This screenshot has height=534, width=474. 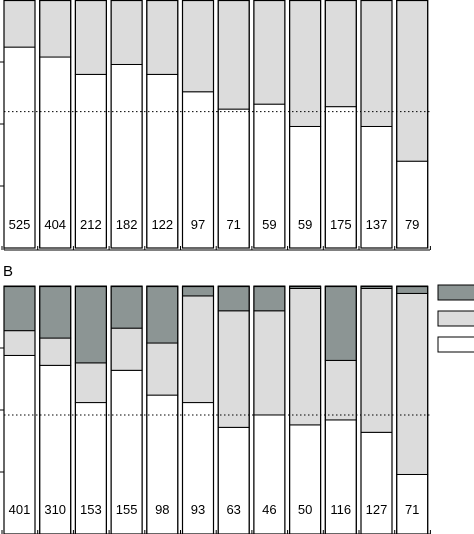 I want to click on bar-count-label: 182, so click(x=127, y=224).